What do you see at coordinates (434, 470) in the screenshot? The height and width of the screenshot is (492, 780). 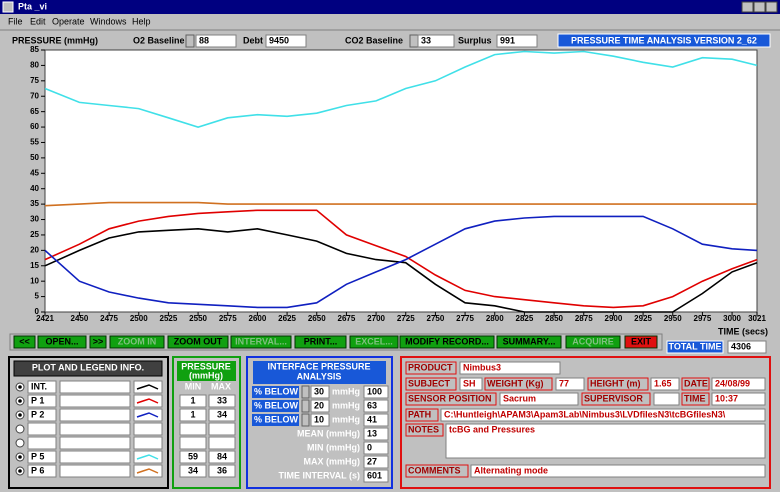 I see `record-label: COMMENTS` at bounding box center [434, 470].